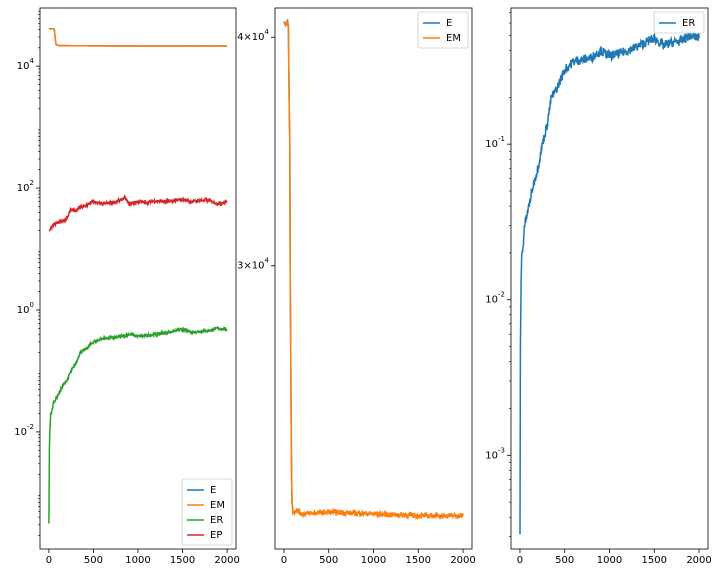 Image resolution: width=720 pixels, height=575 pixels. What do you see at coordinates (495, 453) in the screenshot?
I see `y-tick-label: 10⁻³` at bounding box center [495, 453].